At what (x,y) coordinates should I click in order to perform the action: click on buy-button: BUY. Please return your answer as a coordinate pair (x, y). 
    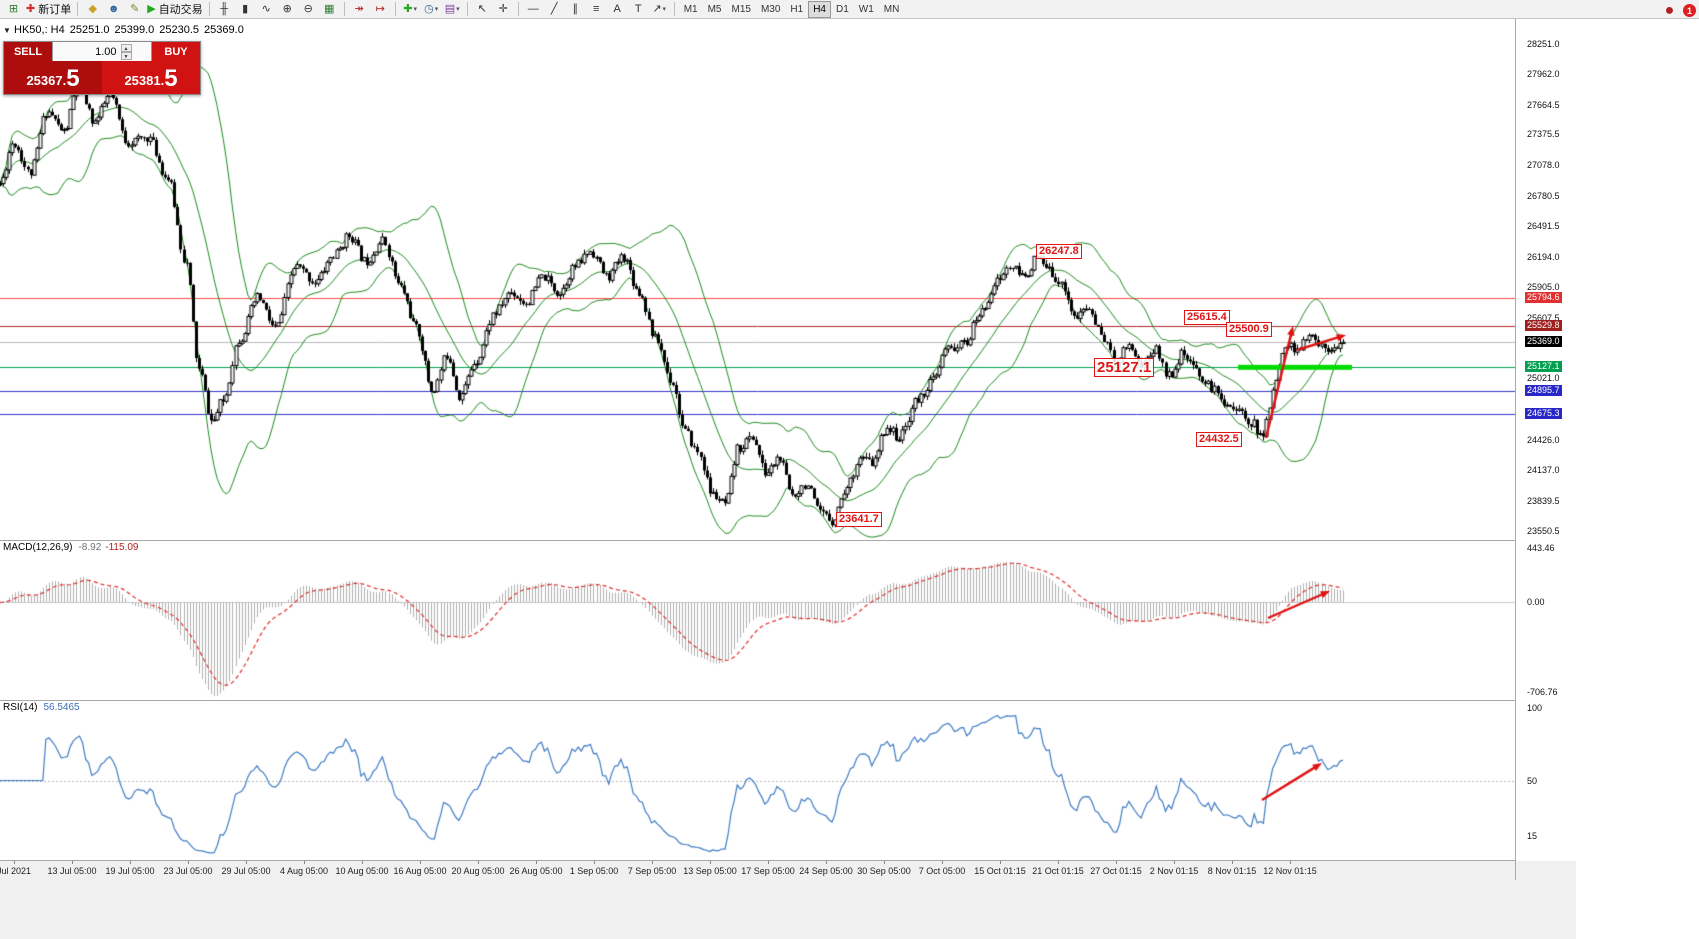
    Looking at the image, I should click on (176, 51).